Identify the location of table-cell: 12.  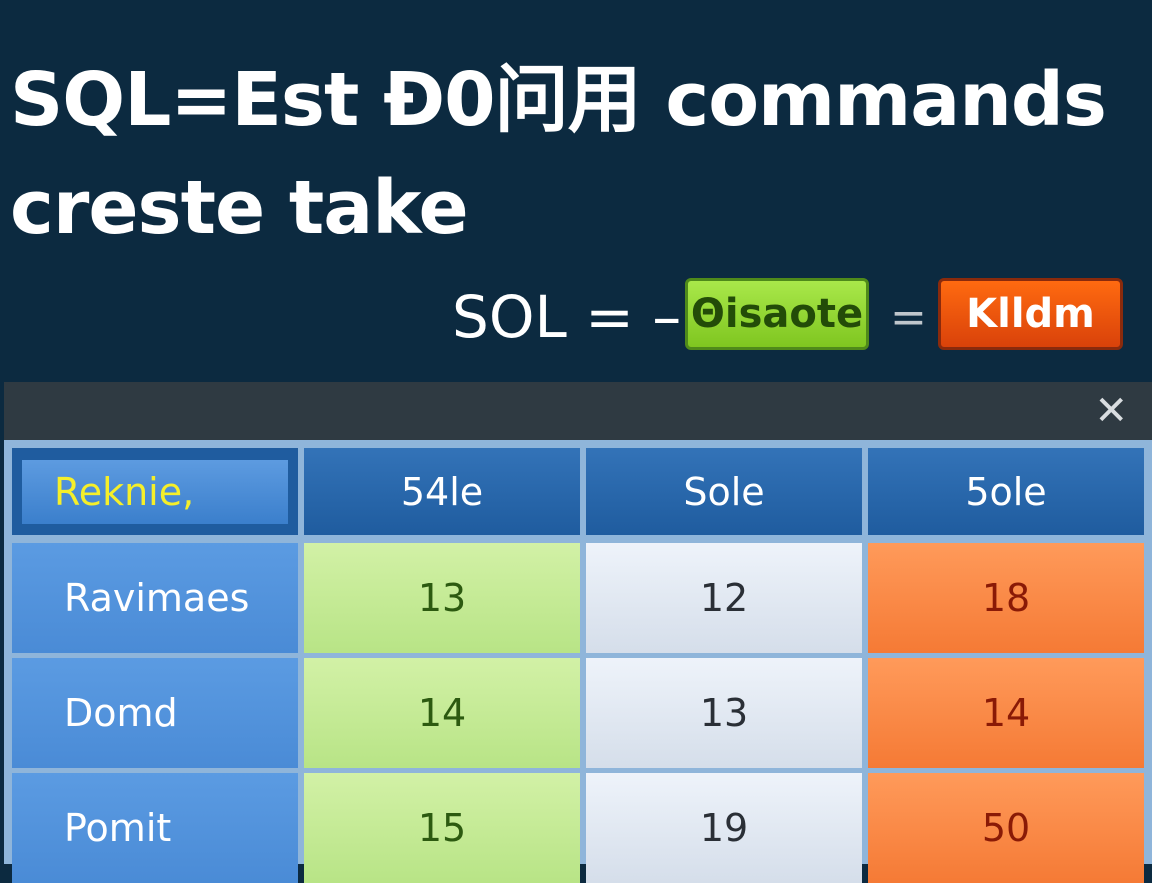
(724, 598).